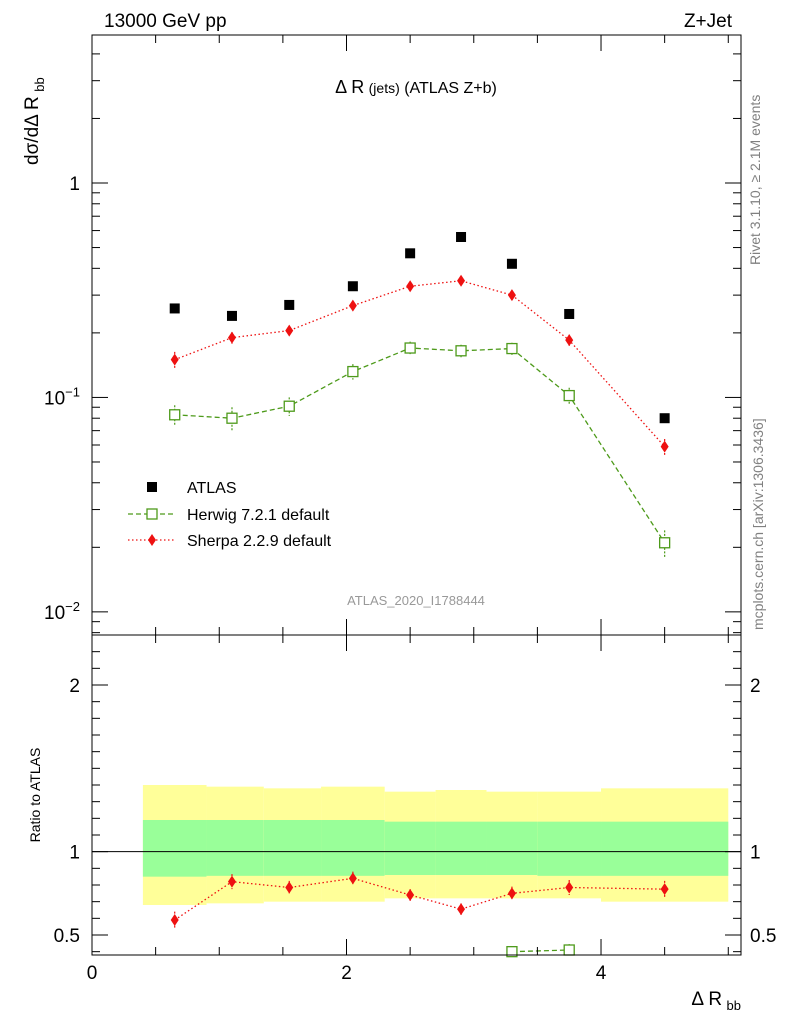  I want to click on mcplots-label: mcplots.cern.ch [arXiv:1306.3436], so click(758, 524).